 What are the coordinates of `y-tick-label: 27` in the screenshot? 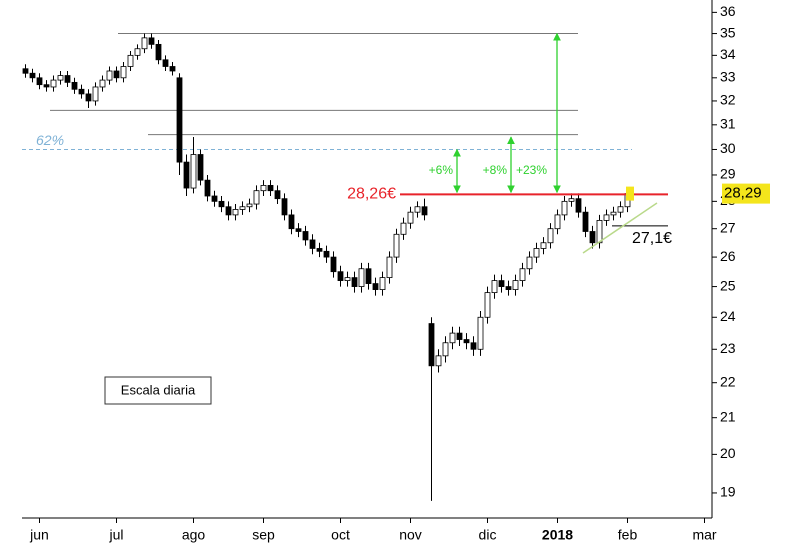 It's located at (728, 227).